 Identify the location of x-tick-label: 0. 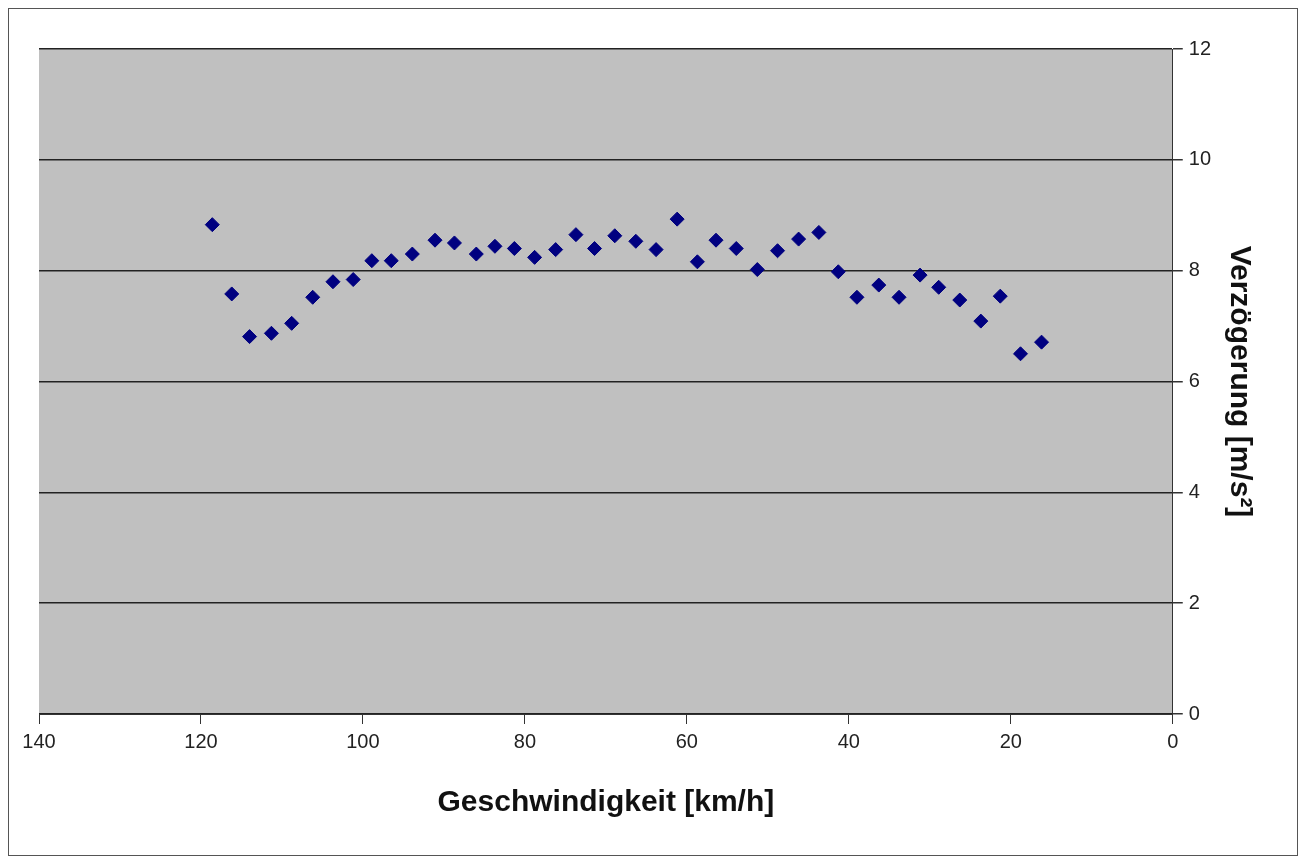
(1173, 740).